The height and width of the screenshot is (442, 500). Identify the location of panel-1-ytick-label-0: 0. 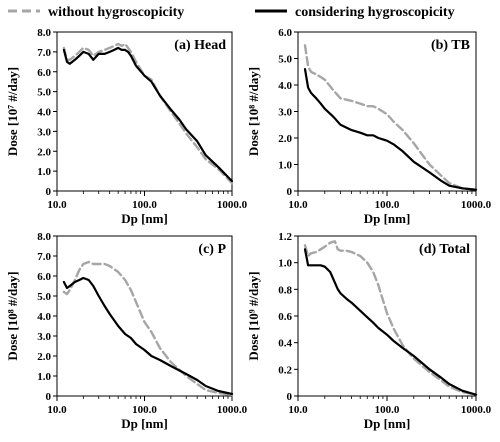
(290, 192).